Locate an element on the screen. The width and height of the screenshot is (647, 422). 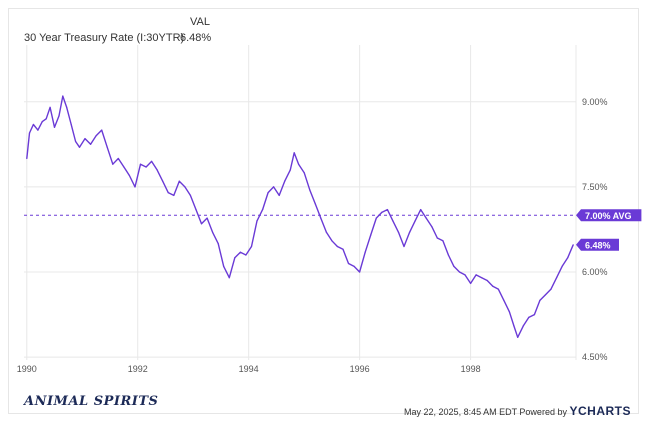
last-value-badge-label: 6.48% is located at coordinates (598, 245).